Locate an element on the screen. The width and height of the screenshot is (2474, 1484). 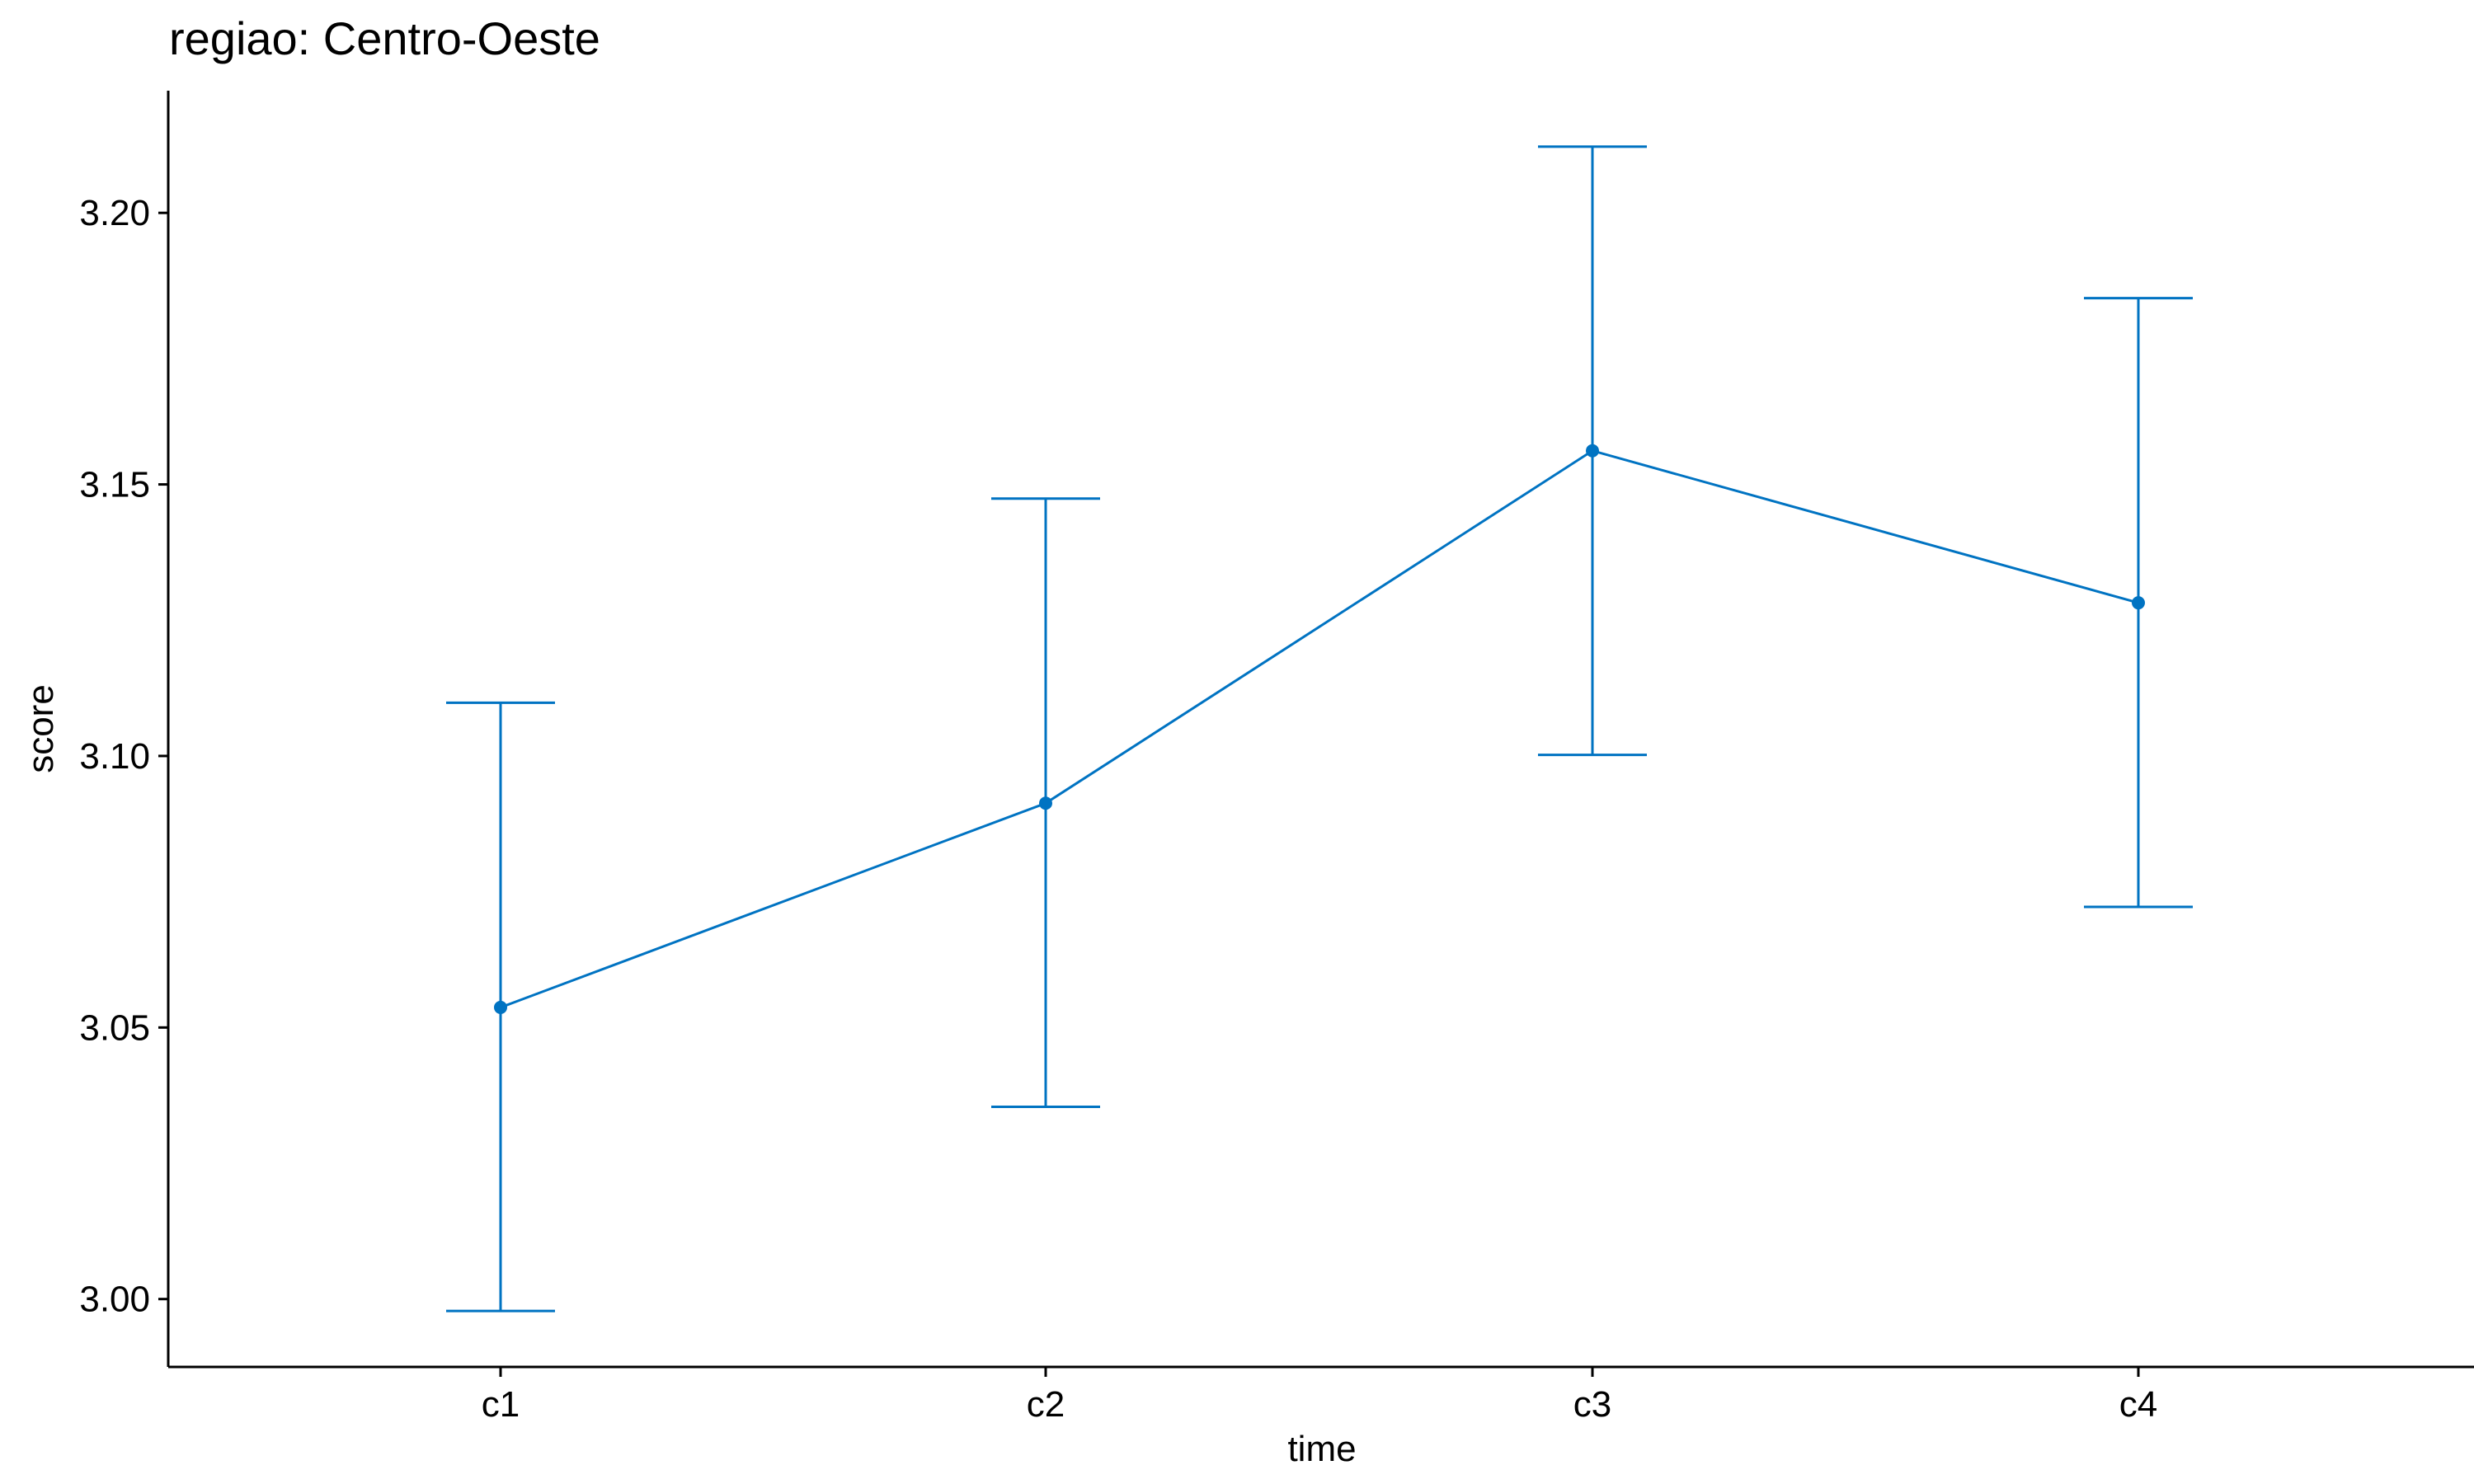
y-tick-label: 3.10 is located at coordinates (114, 756).